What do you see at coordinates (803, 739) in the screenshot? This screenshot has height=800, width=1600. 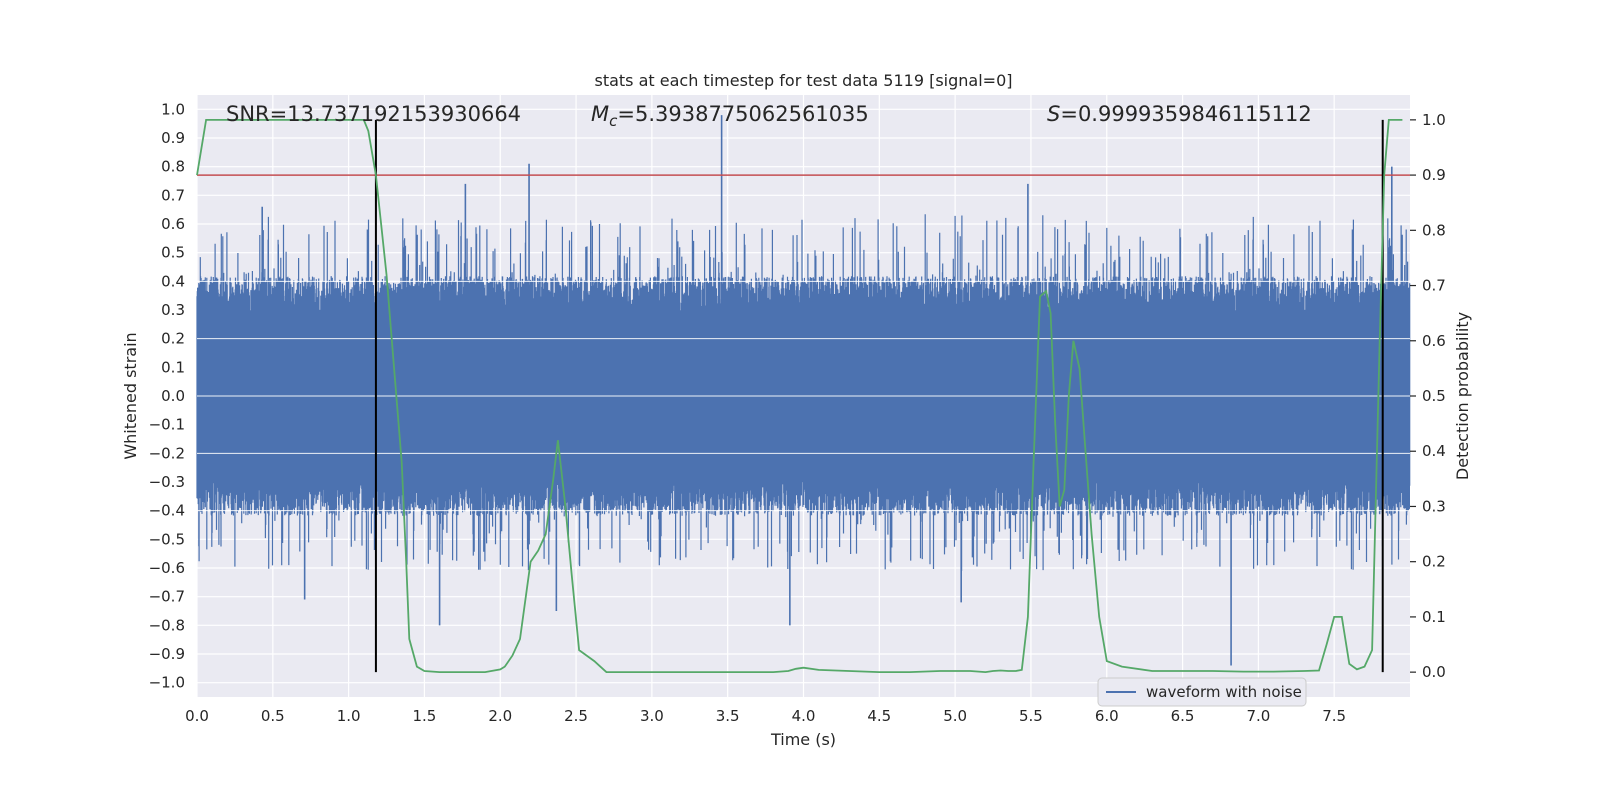 I see `x-axis-label: Time (s)` at bounding box center [803, 739].